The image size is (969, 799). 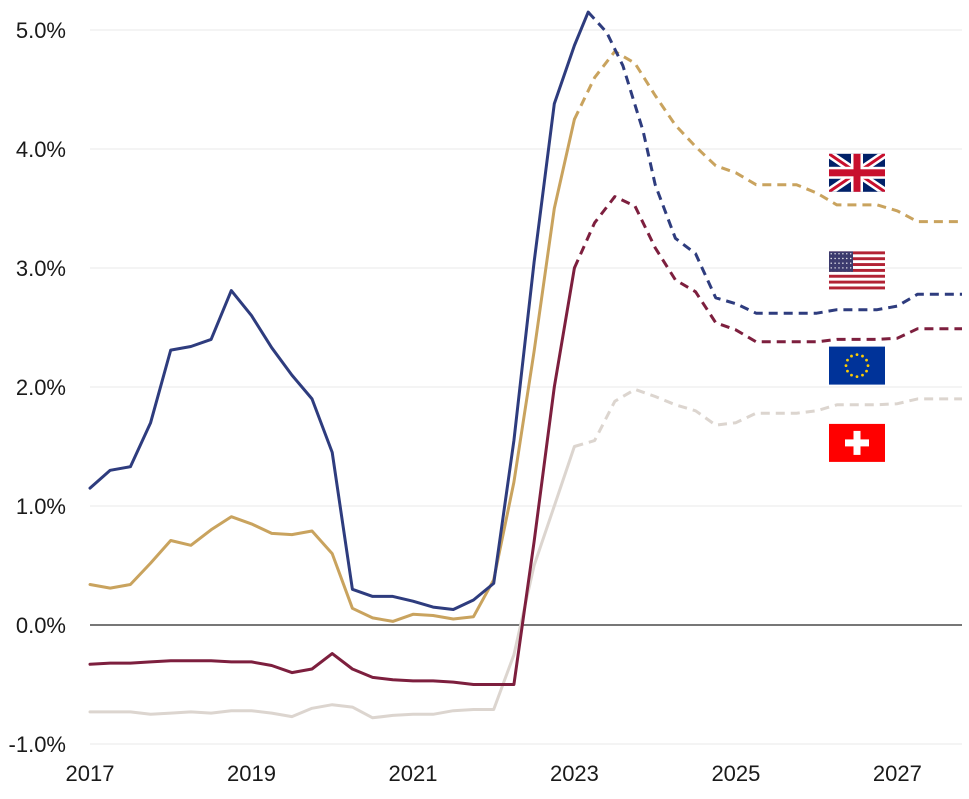 What do you see at coordinates (41, 387) in the screenshot?
I see `y-tick-label: 2.0%` at bounding box center [41, 387].